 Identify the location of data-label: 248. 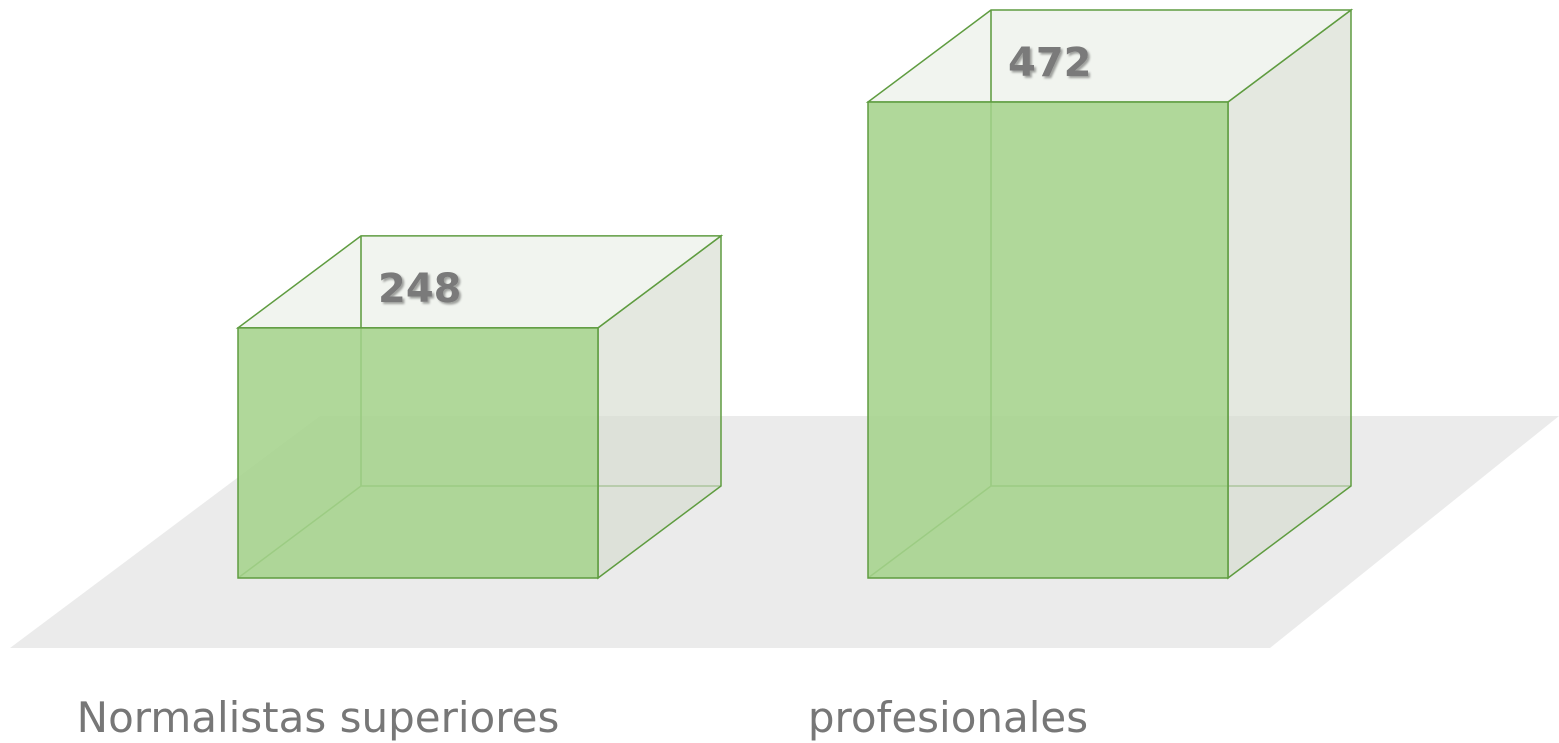
(420, 289).